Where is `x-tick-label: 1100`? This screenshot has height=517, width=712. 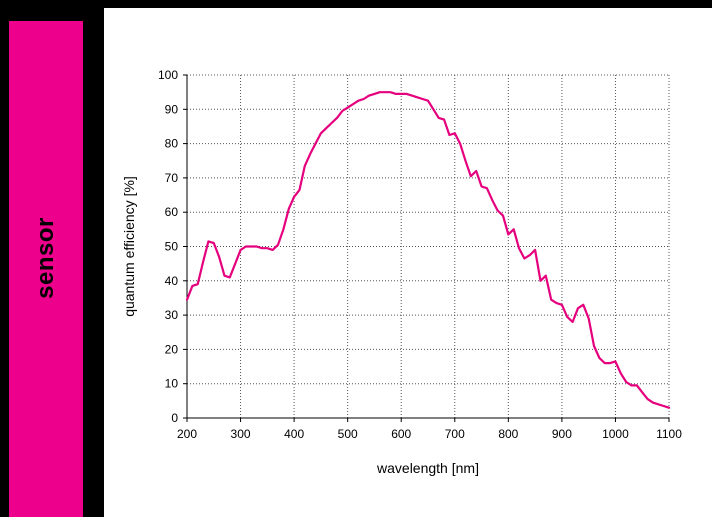 x-tick-label: 1100 is located at coordinates (669, 434).